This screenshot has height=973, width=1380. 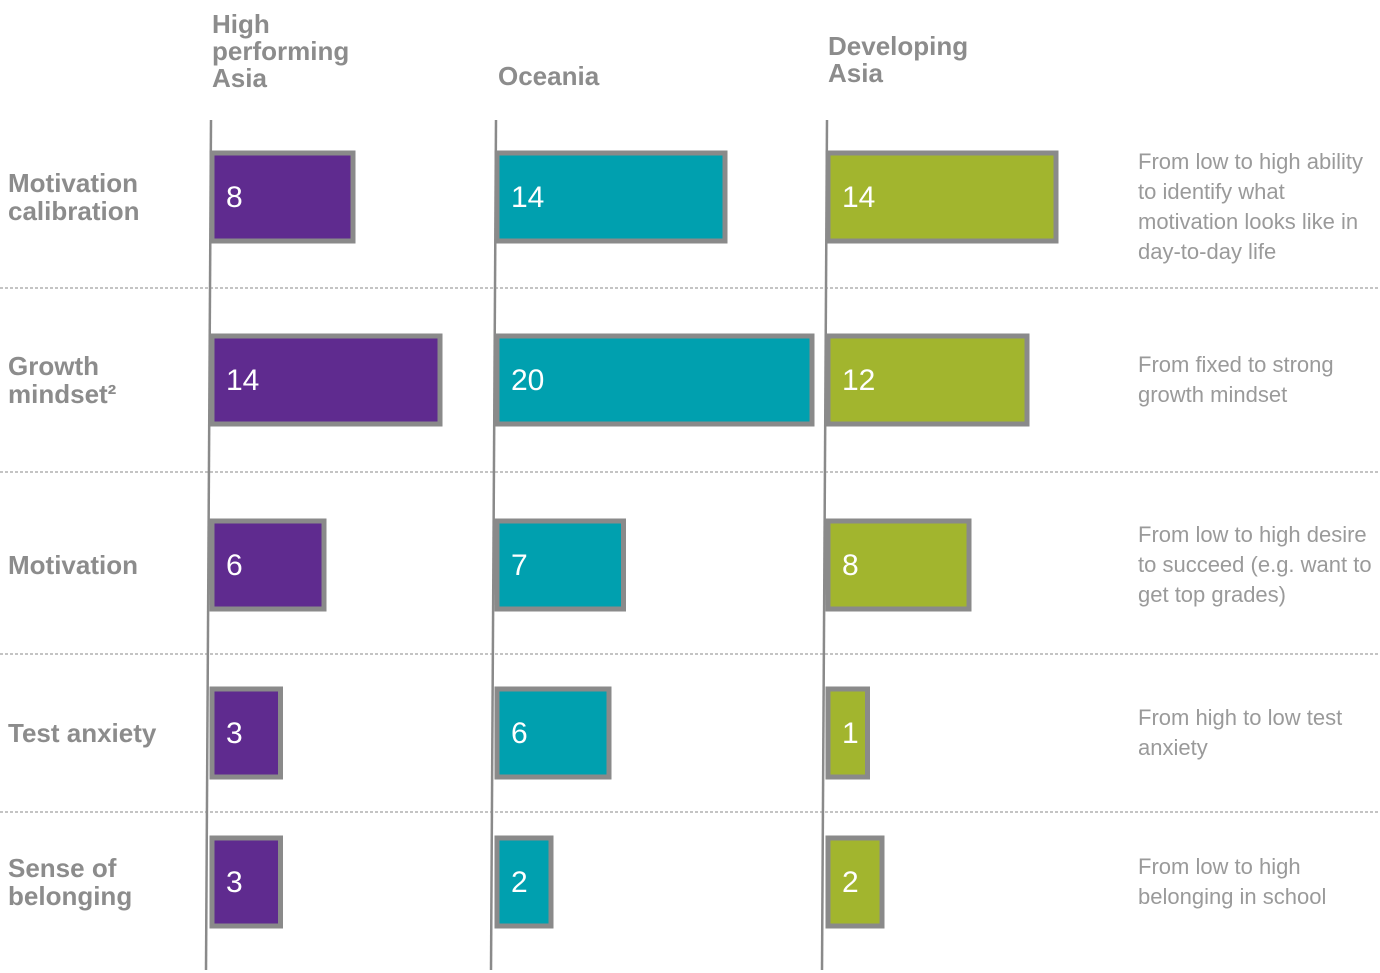 What do you see at coordinates (70, 882) in the screenshot?
I see `category-label: Sense of belonging` at bounding box center [70, 882].